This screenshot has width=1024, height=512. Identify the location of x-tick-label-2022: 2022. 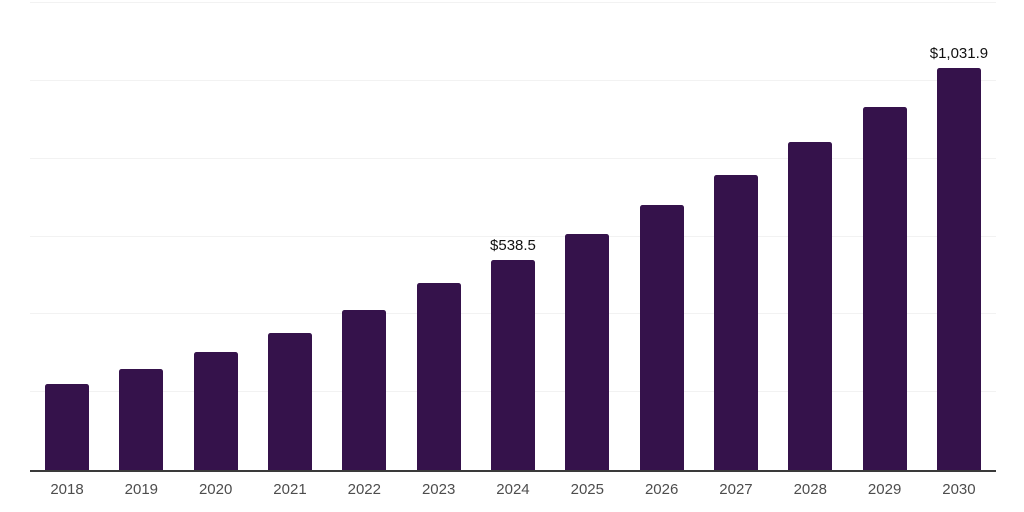
(364, 489).